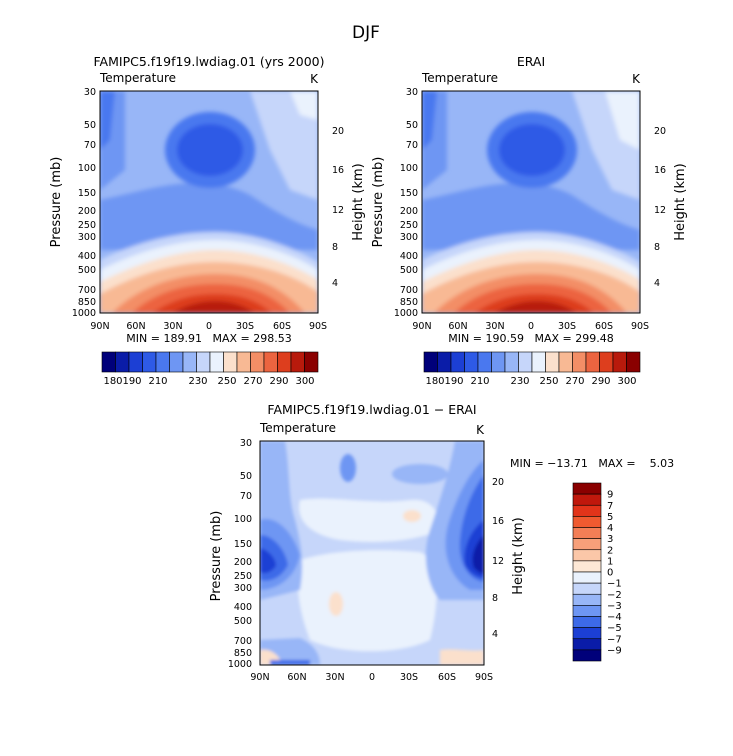 The height and width of the screenshot is (756, 733). Describe the element at coordinates (530, 381) in the screenshot. I see `colorbar-obs-labels: 180 190 210 230 250 270 290 300` at that location.